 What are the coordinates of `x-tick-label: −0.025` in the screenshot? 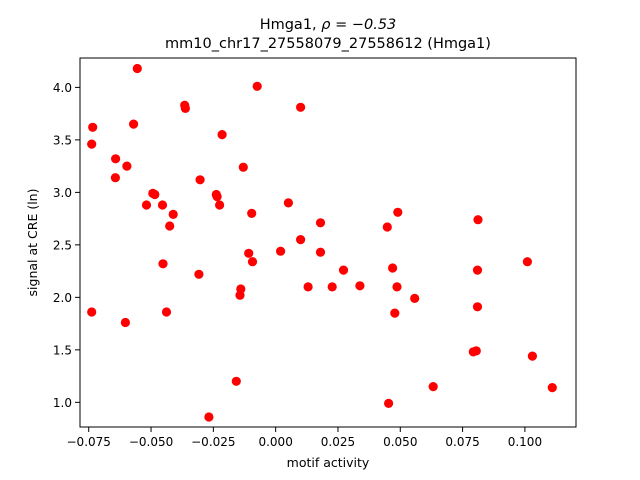 It's located at (213, 442).